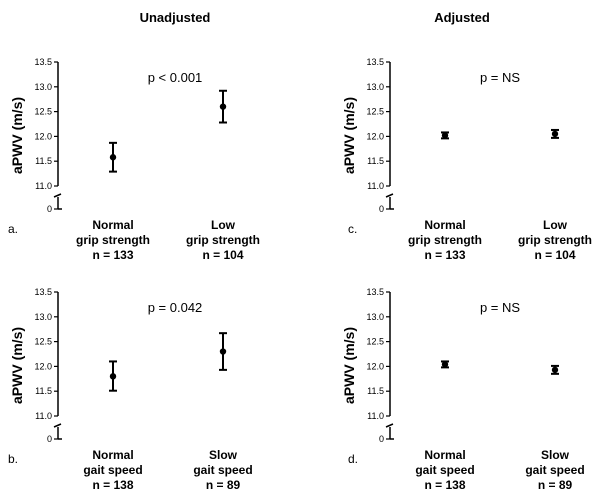 This screenshot has height=492, width=601. I want to click on panel-letter: b., so click(13, 459).